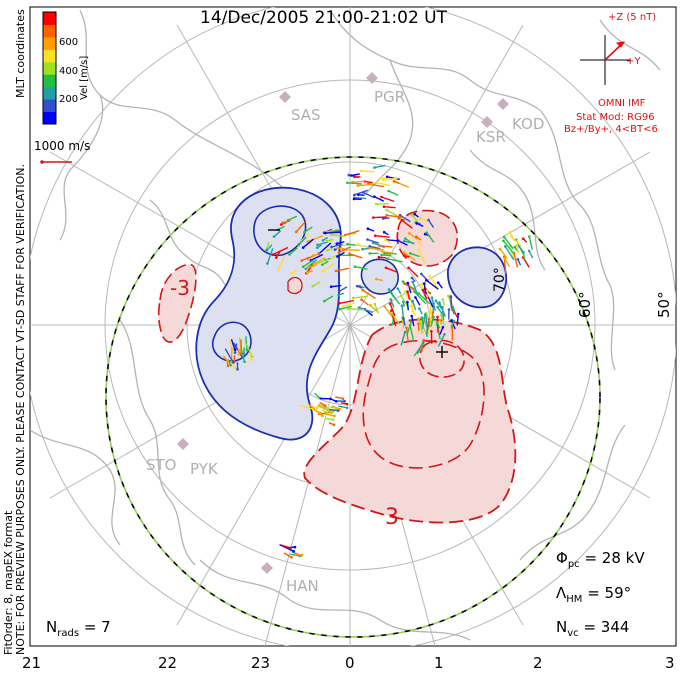 The height and width of the screenshot is (674, 680). Describe the element at coordinates (20, 53) in the screenshot. I see `coords-note: MLT coordinates` at that location.